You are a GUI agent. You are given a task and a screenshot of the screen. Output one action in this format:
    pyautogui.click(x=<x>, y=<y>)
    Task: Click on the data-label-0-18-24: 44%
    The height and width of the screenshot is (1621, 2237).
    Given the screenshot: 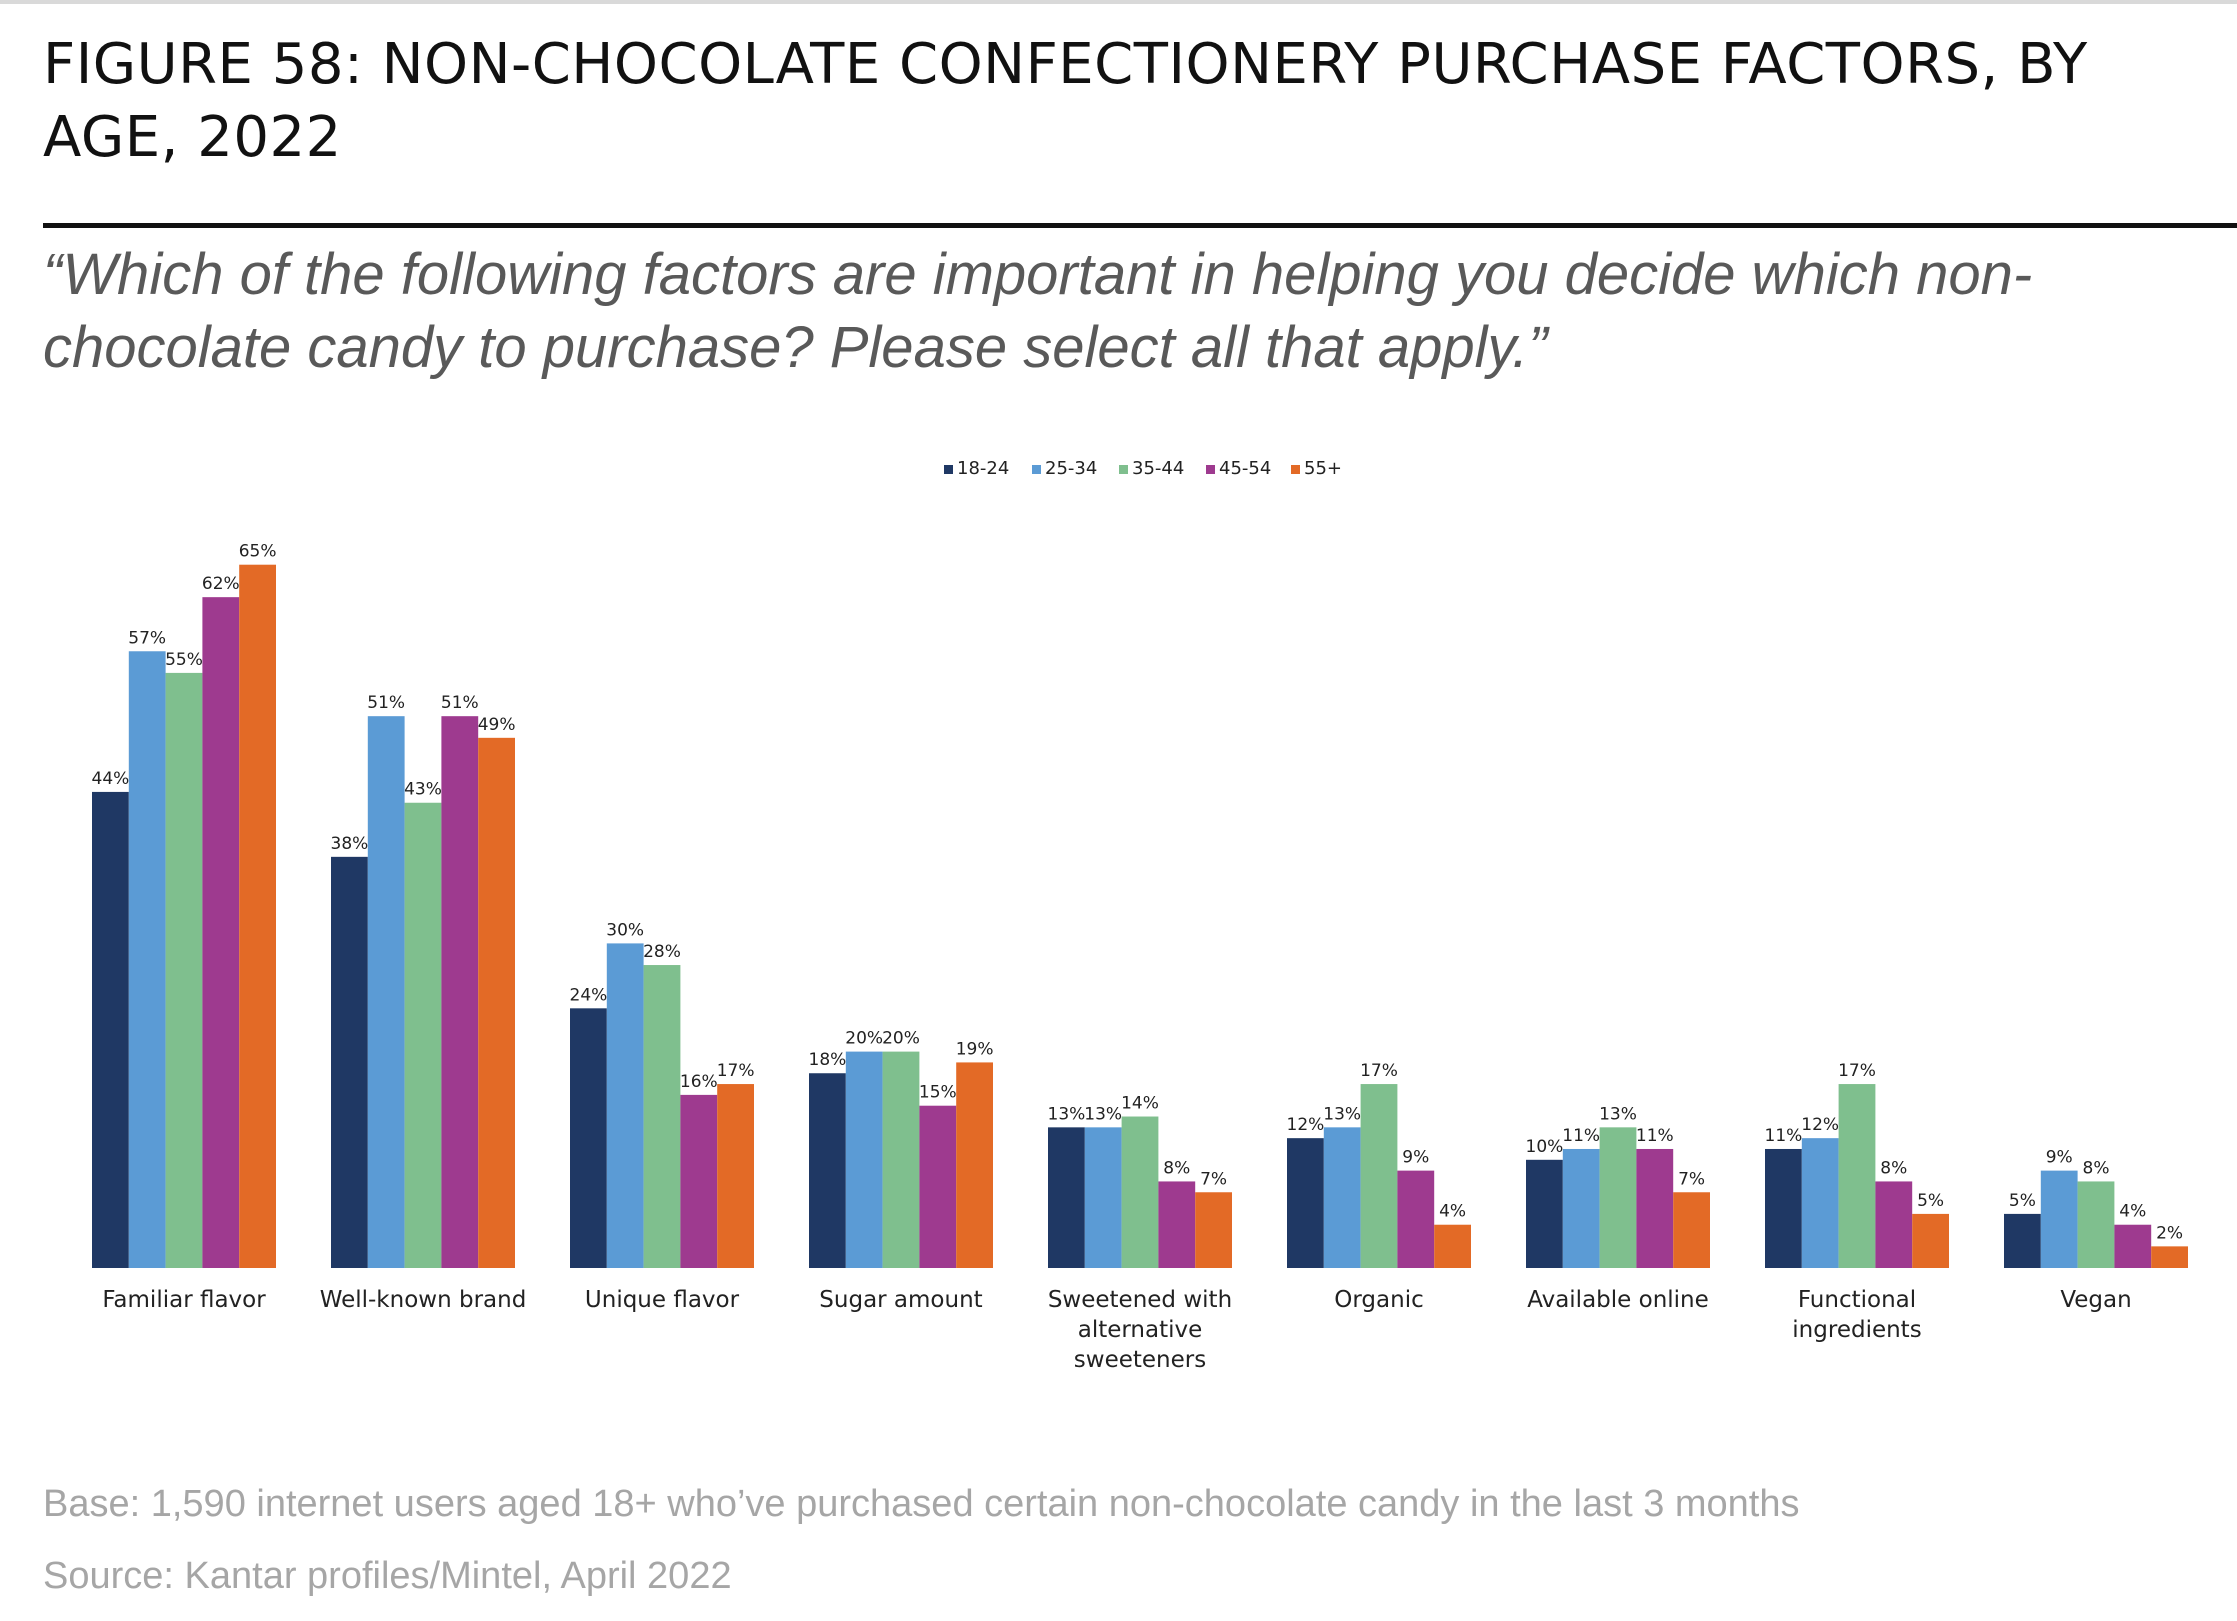 What is the action you would take?
    pyautogui.click(x=111, y=779)
    